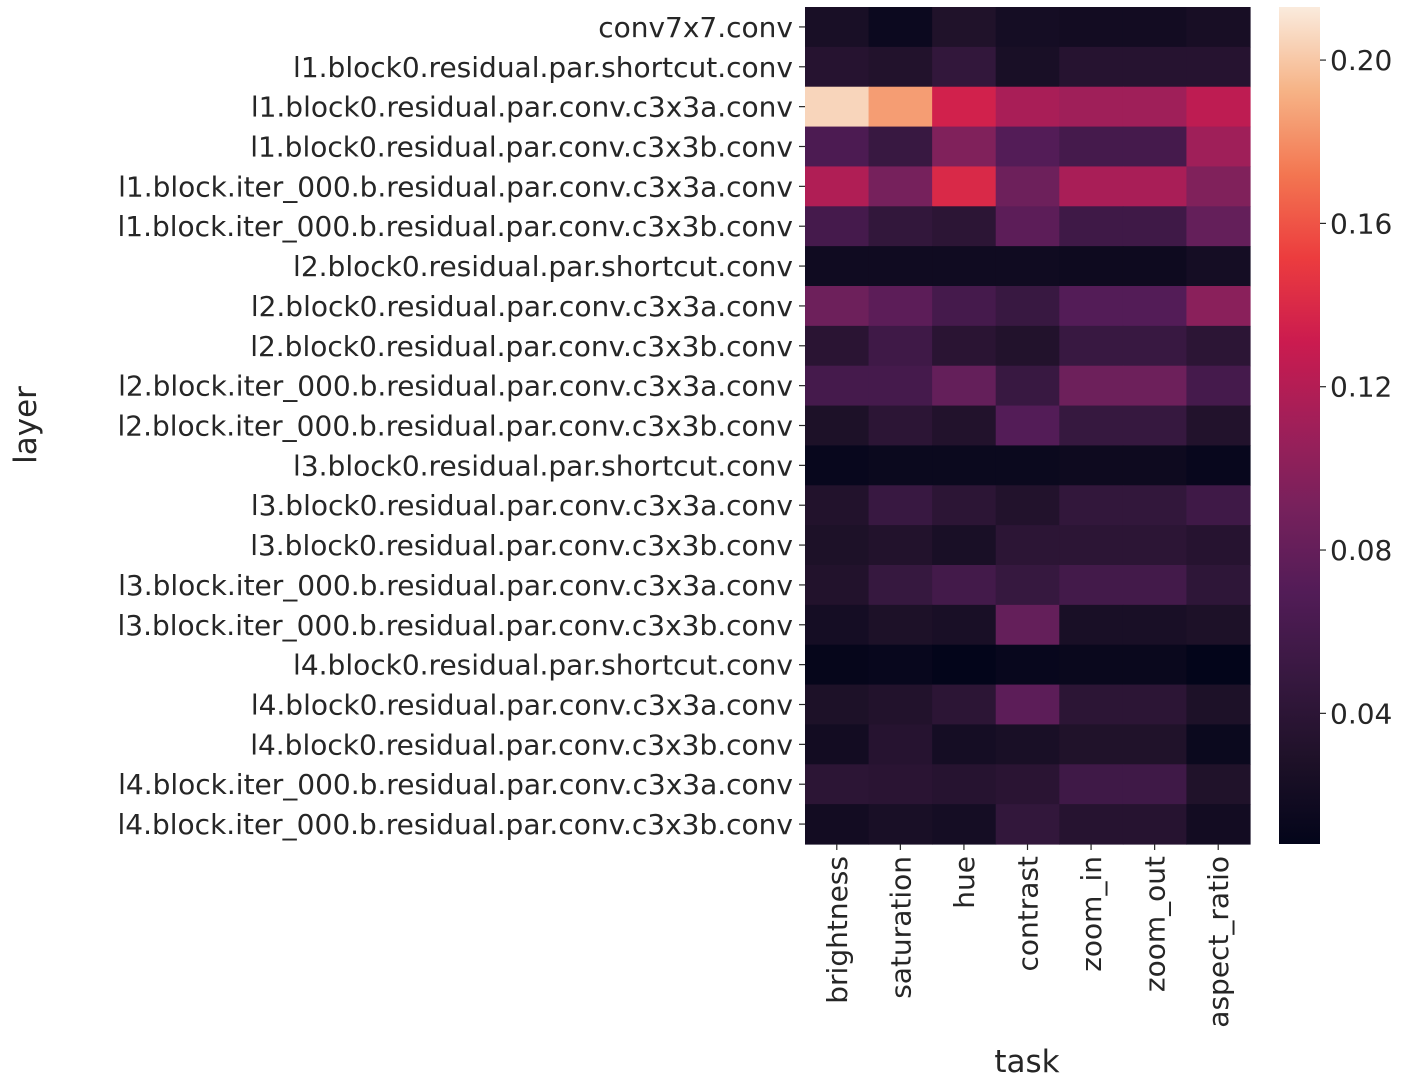 Image resolution: width=1405 pixels, height=1088 pixels. I want to click on colorbar-tick-label: 0.08, so click(1361, 550).